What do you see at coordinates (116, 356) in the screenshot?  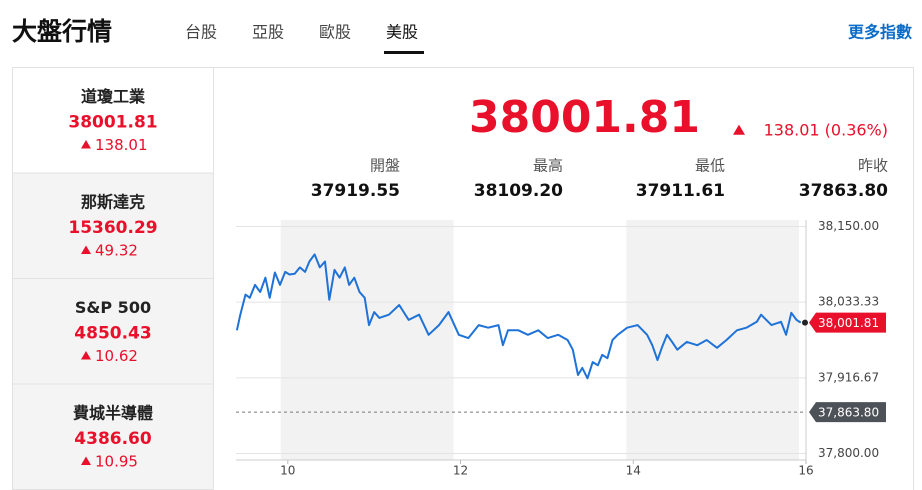 I see `index-change: 10.62` at bounding box center [116, 356].